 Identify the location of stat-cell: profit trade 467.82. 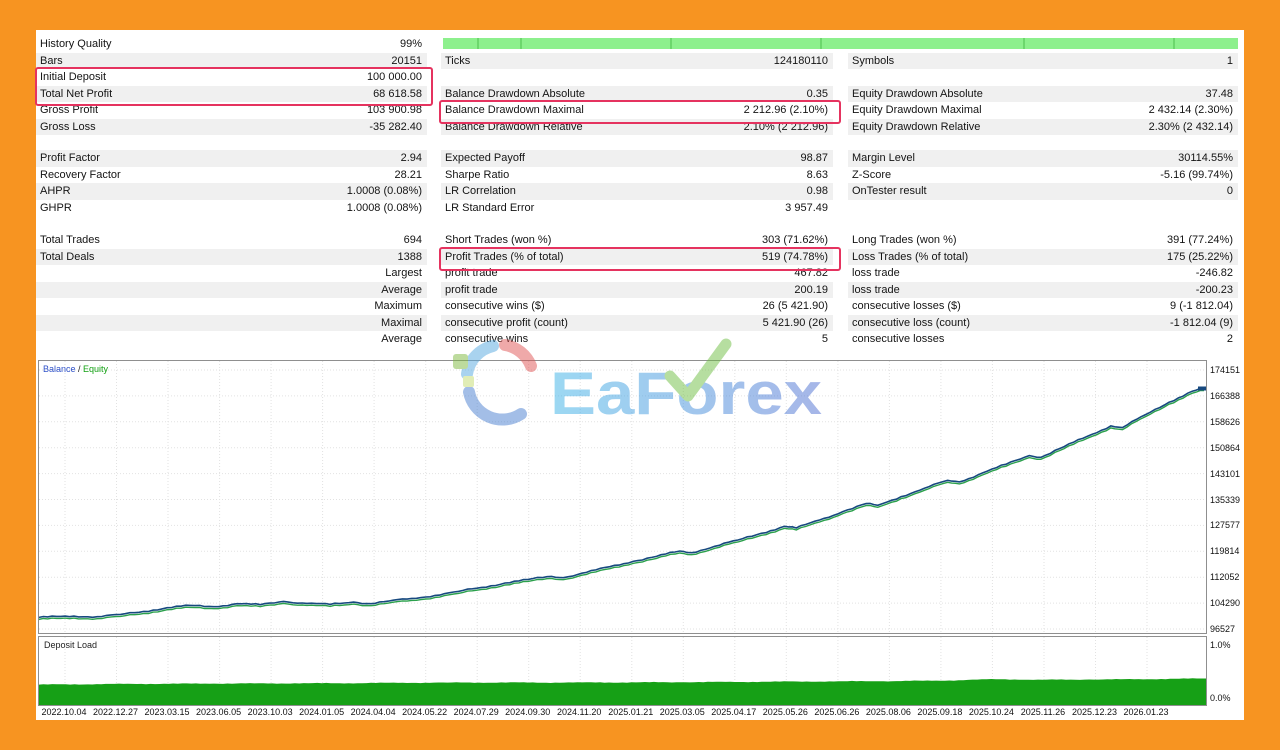
(637, 273).